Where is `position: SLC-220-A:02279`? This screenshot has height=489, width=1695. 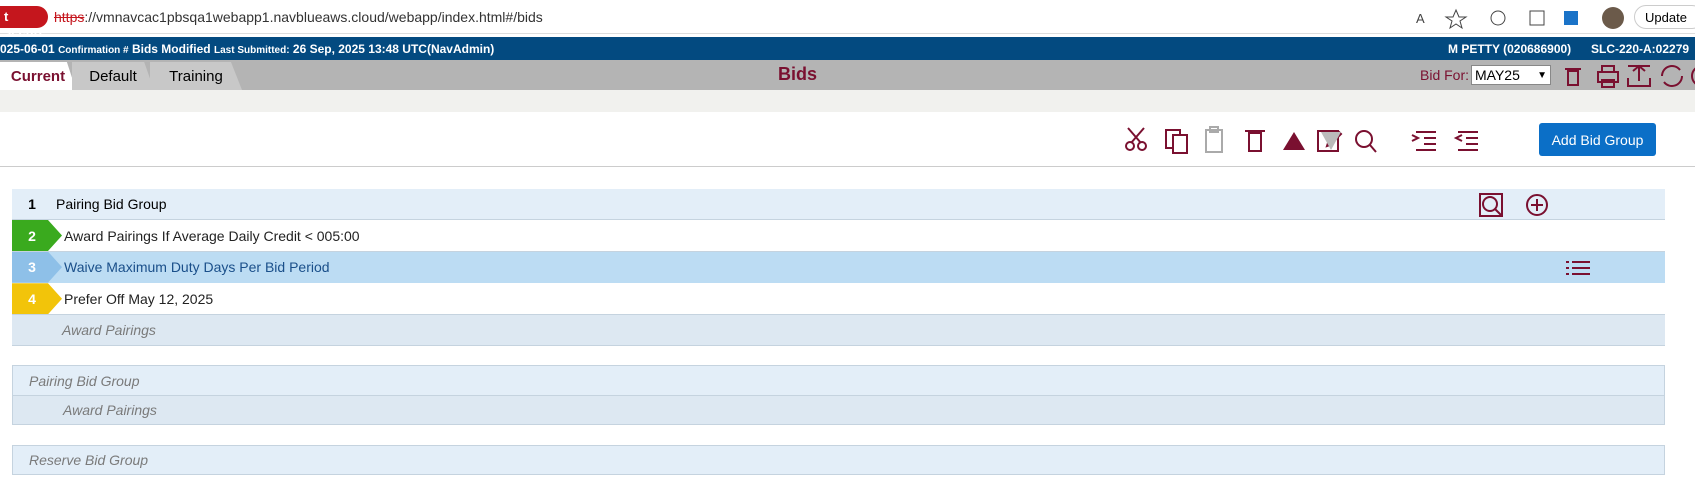
position: SLC-220-A:02279 is located at coordinates (1640, 49).